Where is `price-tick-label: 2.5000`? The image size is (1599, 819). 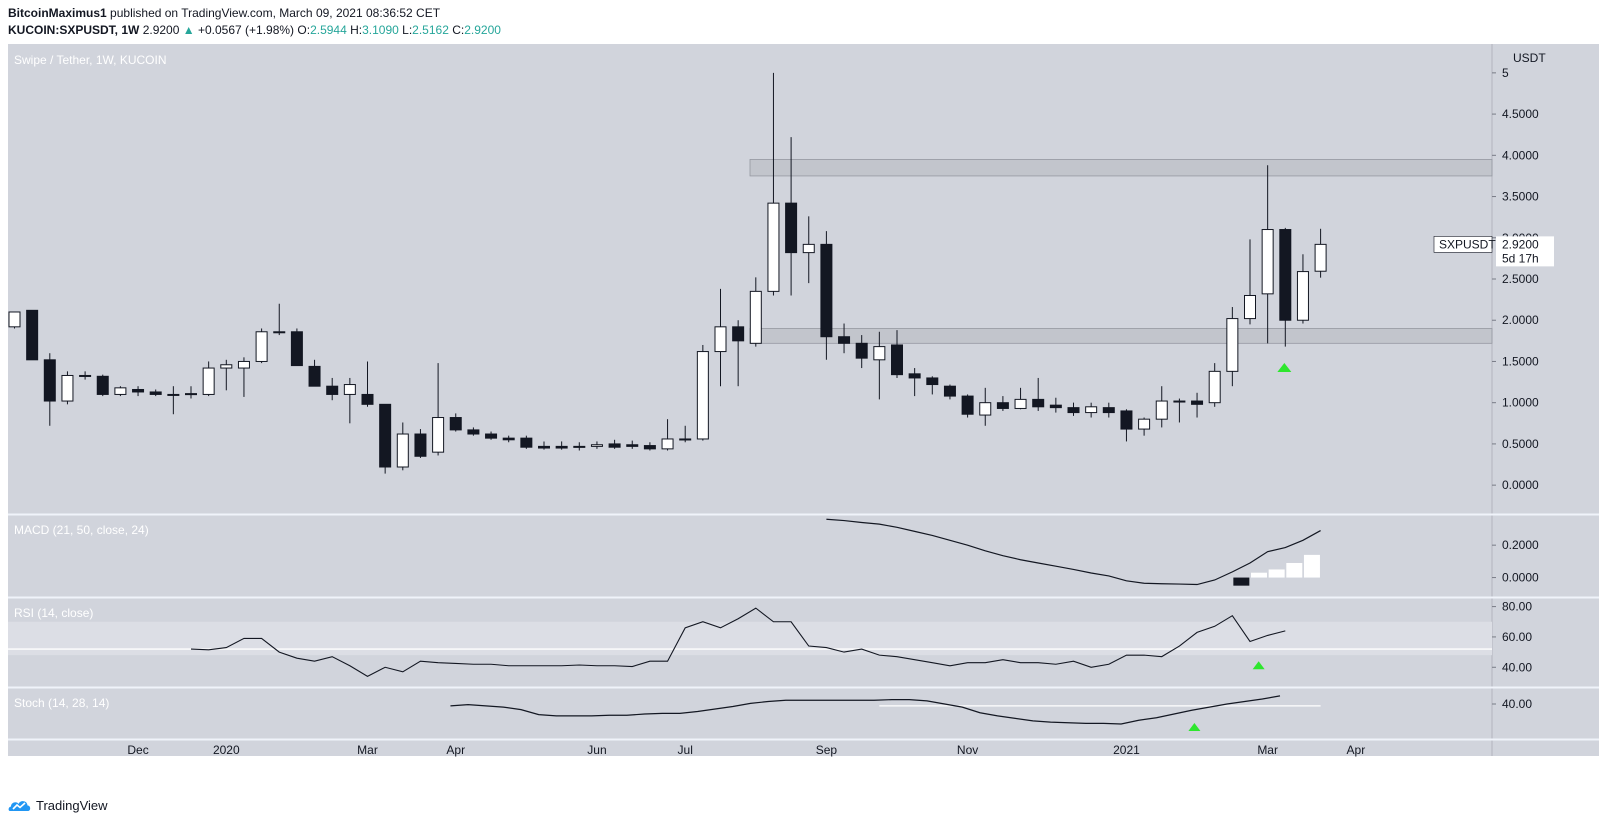 price-tick-label: 2.5000 is located at coordinates (1520, 279).